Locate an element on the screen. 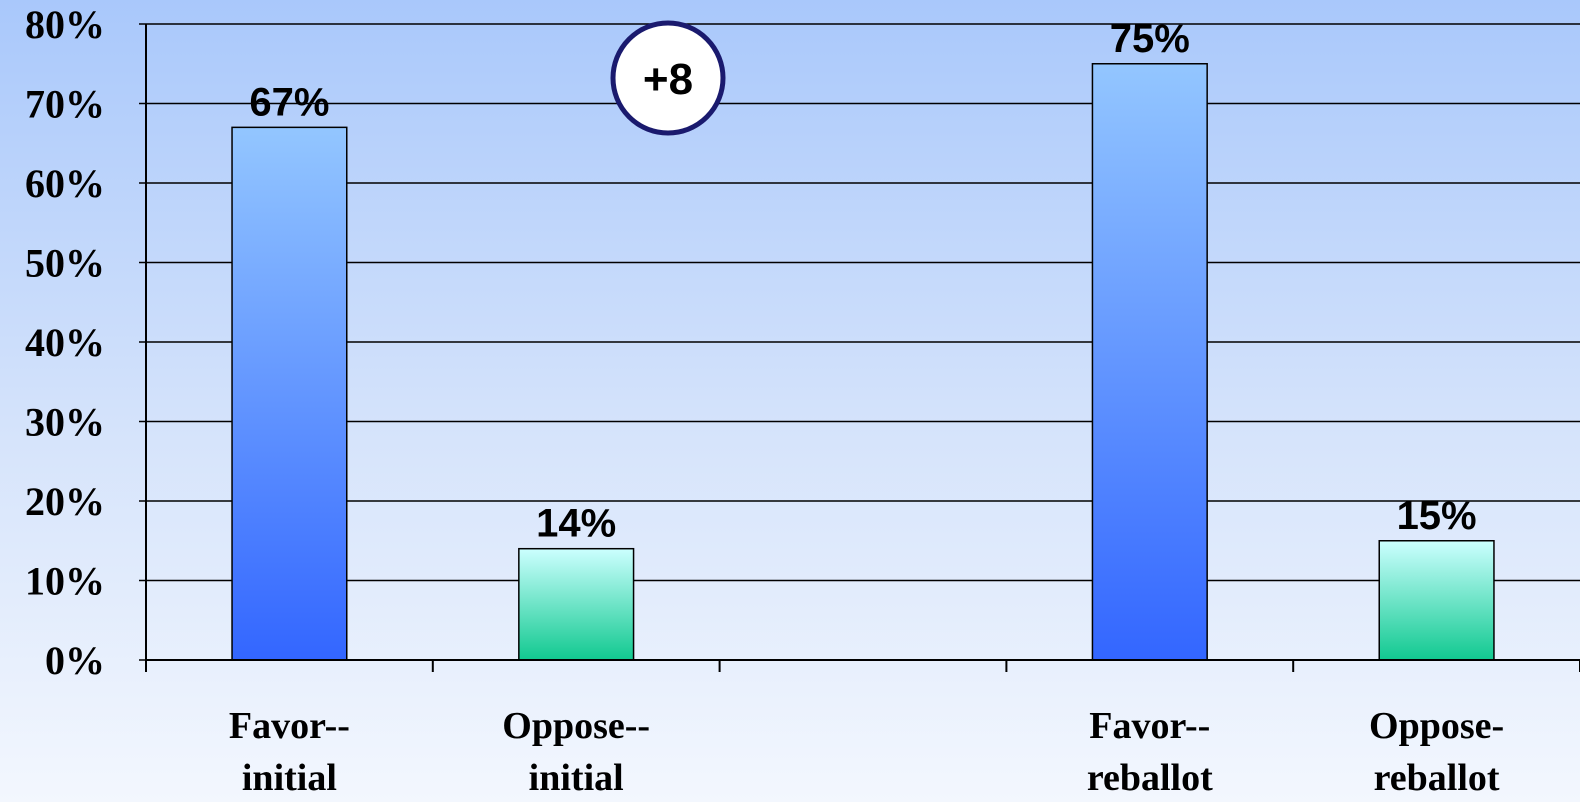 This screenshot has width=1580, height=802. y-axis-ticks: 0% 10% 20% 30% 40% 50% 60% 70% 80% is located at coordinates (85, 342).